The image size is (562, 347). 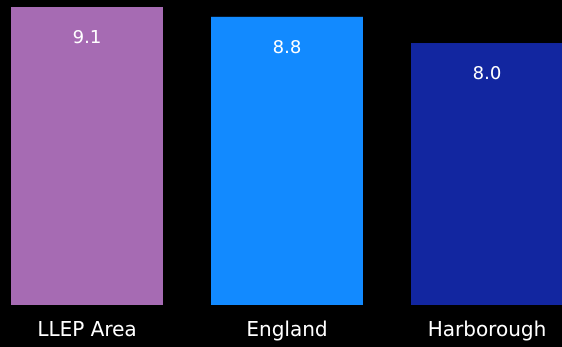 I want to click on data-label: 8.0, so click(x=487, y=73).